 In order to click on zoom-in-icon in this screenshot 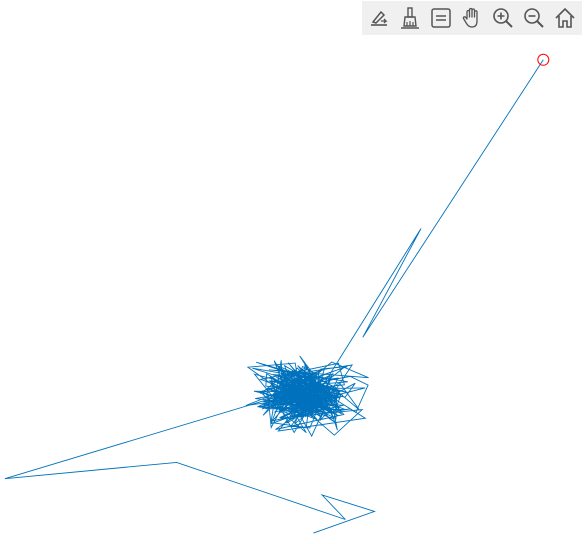, I will do `click(502, 18)`.